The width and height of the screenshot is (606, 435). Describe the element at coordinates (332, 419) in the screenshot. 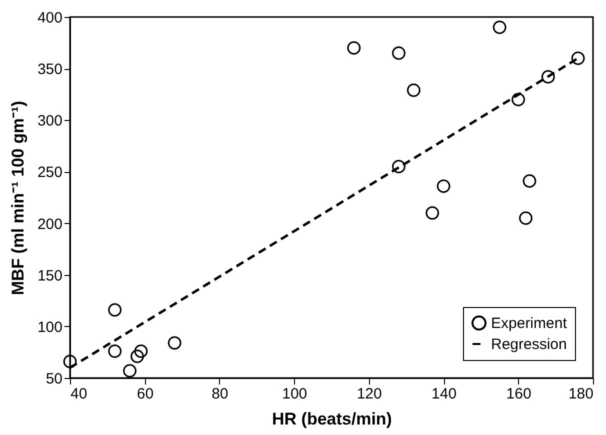

I see `x-axis-title: HR (beats/min)` at that location.